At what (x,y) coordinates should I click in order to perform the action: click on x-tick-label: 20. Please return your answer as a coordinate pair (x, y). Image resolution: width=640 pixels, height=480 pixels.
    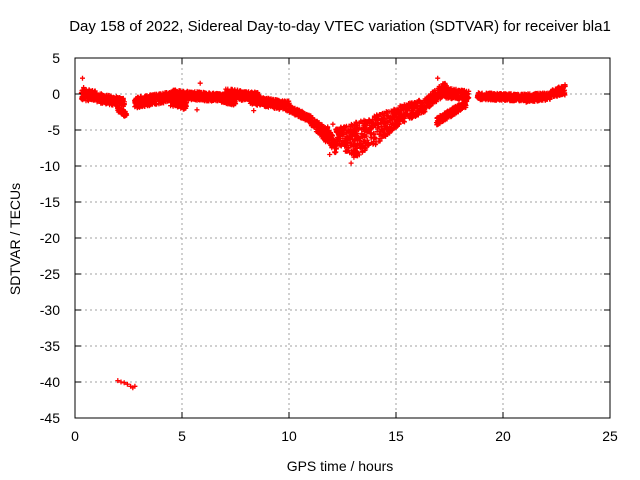
    Looking at the image, I should click on (503, 436).